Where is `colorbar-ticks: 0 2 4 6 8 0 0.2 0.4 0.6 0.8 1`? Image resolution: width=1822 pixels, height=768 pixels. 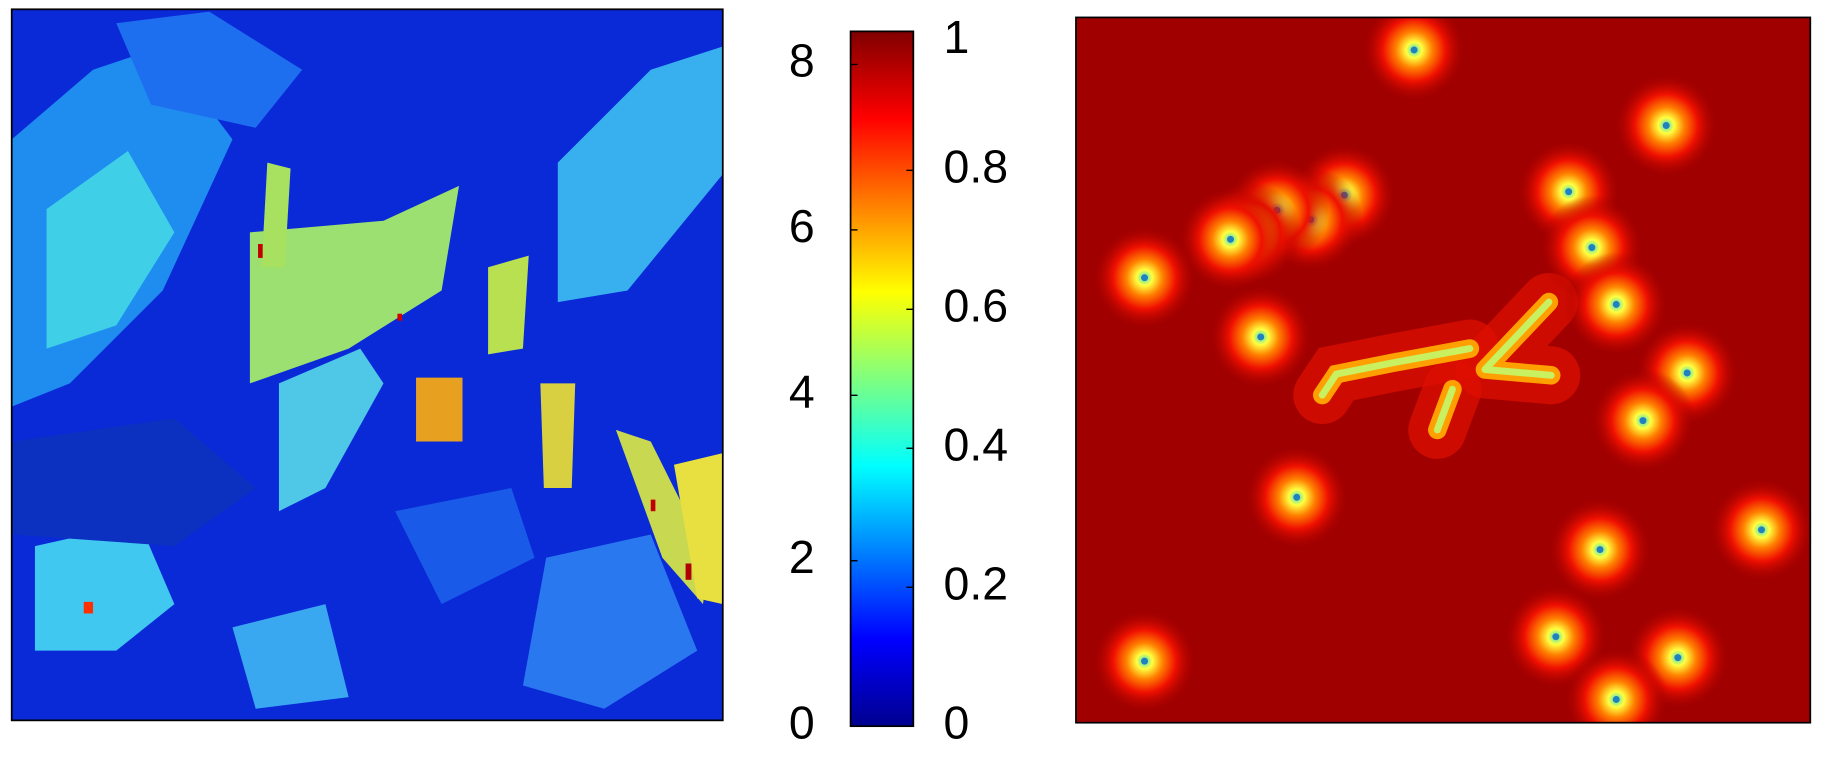 colorbar-ticks: 0 2 4 6 8 0 0.2 0.4 0.6 0.8 1 is located at coordinates (898, 380).